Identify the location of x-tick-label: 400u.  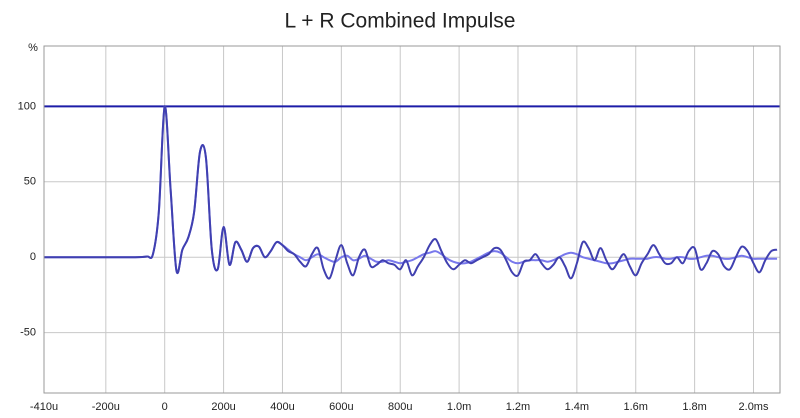
(282, 407).